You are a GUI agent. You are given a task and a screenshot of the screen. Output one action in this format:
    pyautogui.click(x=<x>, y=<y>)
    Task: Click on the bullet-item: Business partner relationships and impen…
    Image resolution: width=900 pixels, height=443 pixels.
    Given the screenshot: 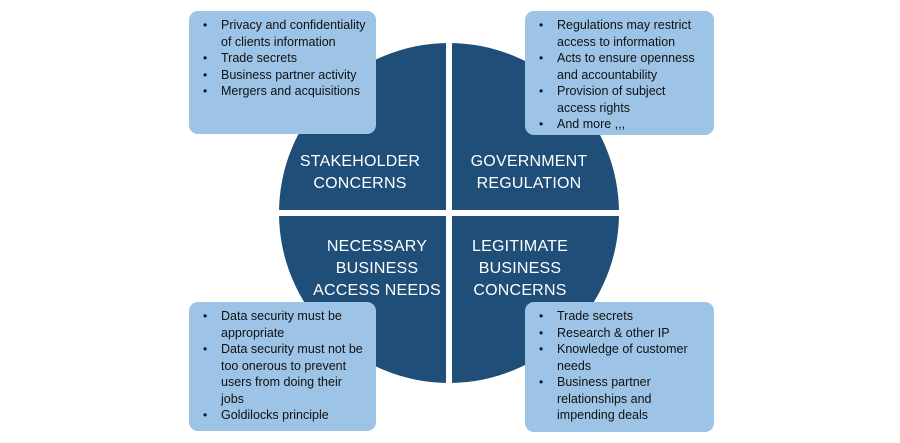 What is the action you would take?
    pyautogui.click(x=620, y=399)
    